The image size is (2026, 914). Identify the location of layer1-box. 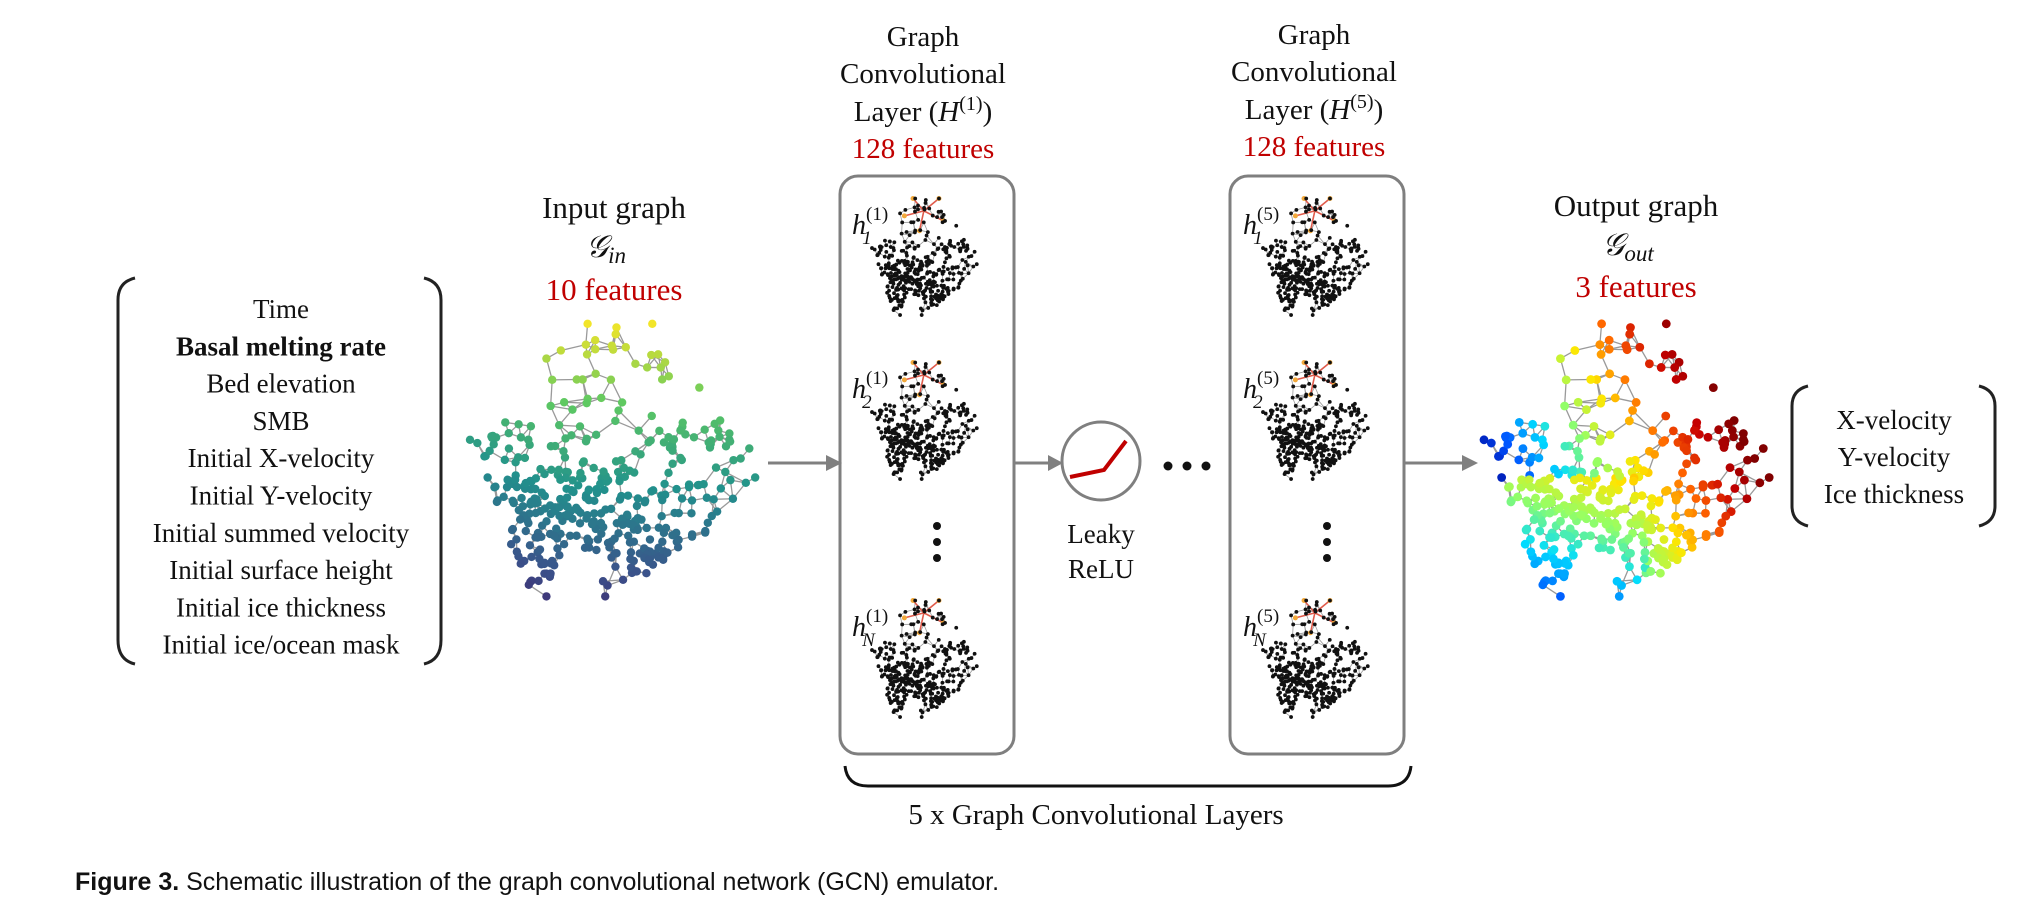
(927, 465).